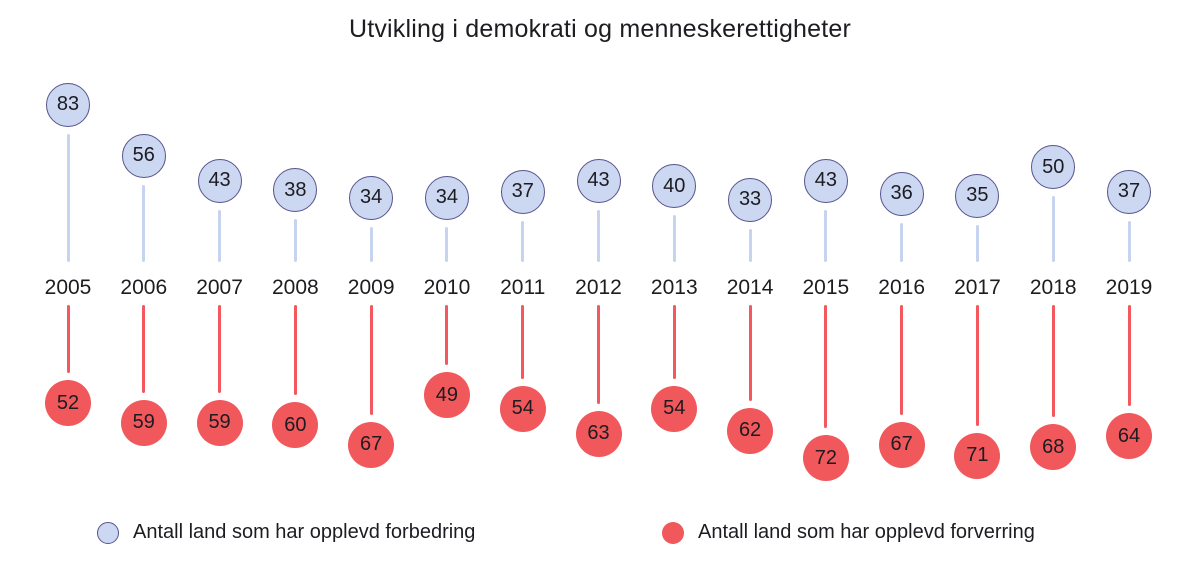  I want to click on legend-label-improvement: Antall land som har opplevd forbedring, so click(304, 532).